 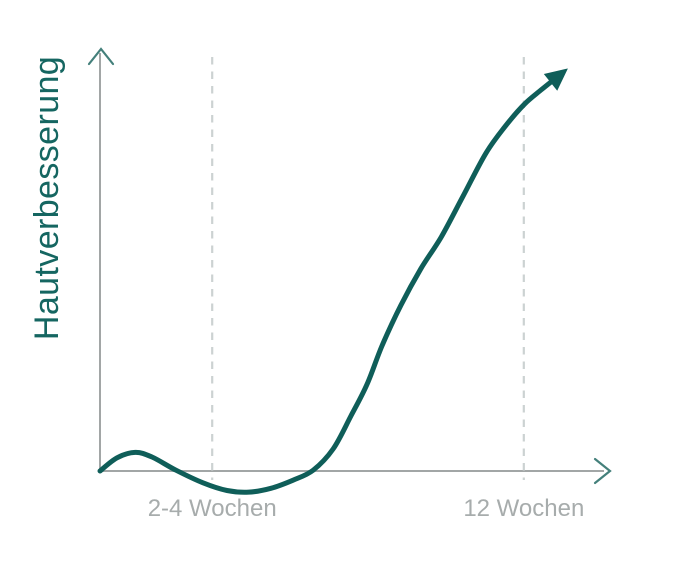 What do you see at coordinates (523, 508) in the screenshot?
I see `x-tick-12-wochen: 12 Wochen` at bounding box center [523, 508].